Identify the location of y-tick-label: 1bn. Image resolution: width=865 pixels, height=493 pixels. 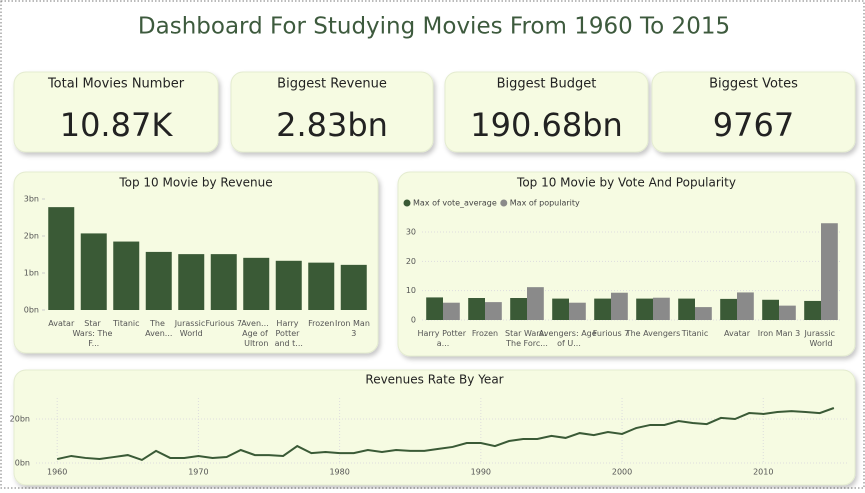
(31, 273).